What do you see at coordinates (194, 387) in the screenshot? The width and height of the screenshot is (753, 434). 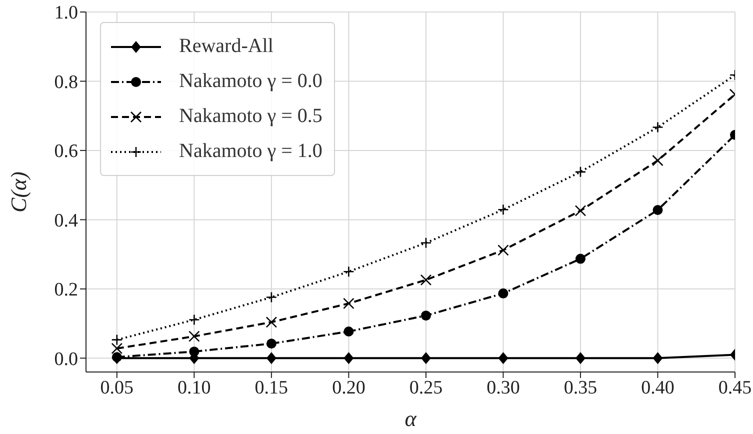 I see `x-tick-label: 0.10` at bounding box center [194, 387].